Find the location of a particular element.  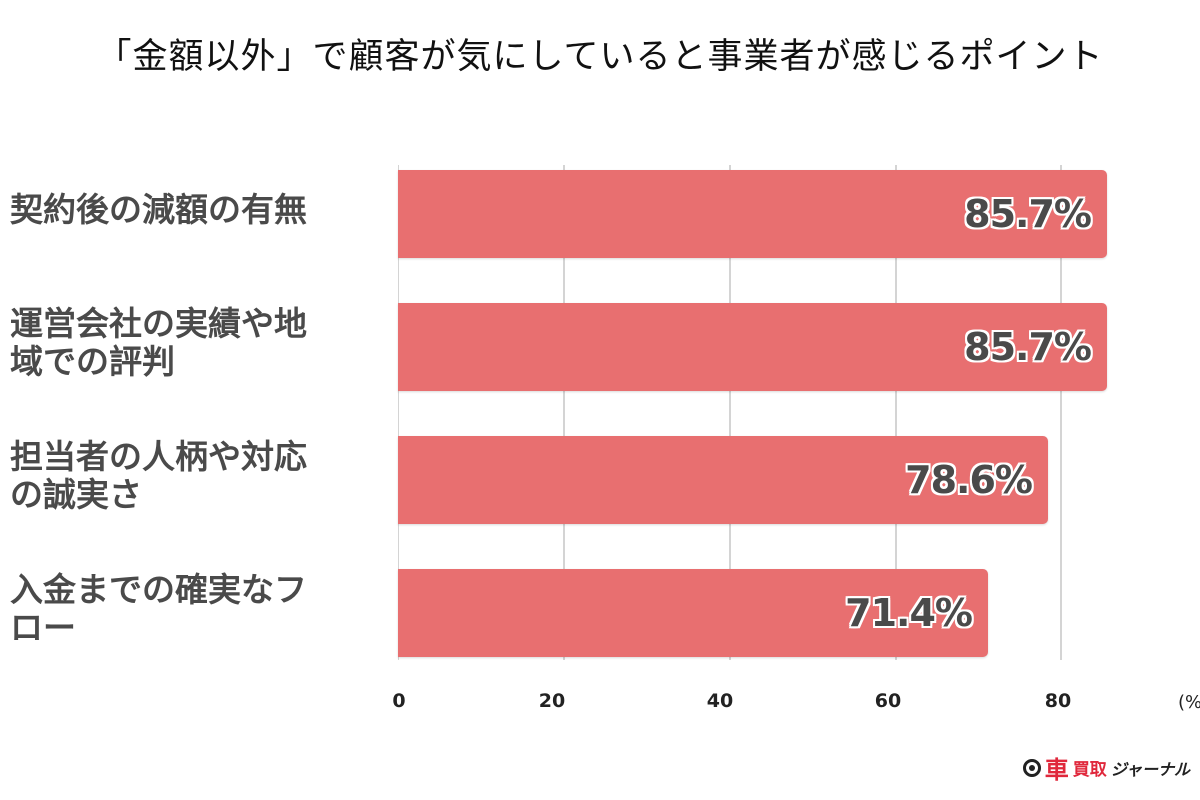

category-label-line2: の誠実さ is located at coordinates (76, 494).